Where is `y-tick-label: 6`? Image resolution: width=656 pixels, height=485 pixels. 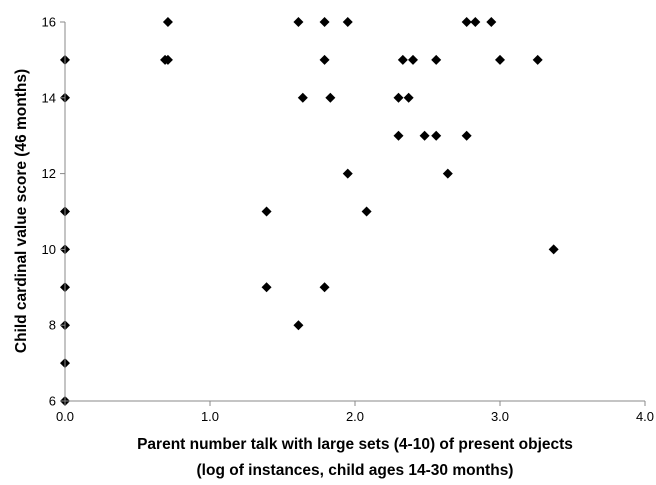
y-tick-label: 6 is located at coordinates (52, 401).